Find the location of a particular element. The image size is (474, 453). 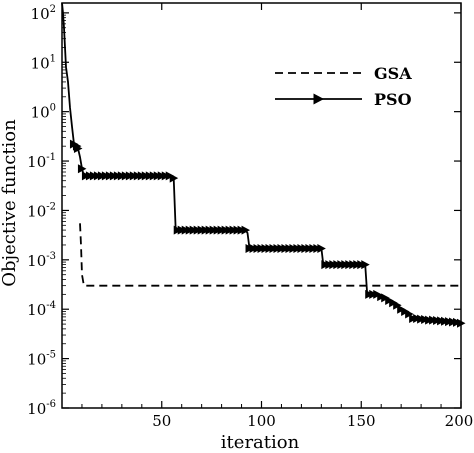

legend-label-pso: PSO is located at coordinates (393, 99).